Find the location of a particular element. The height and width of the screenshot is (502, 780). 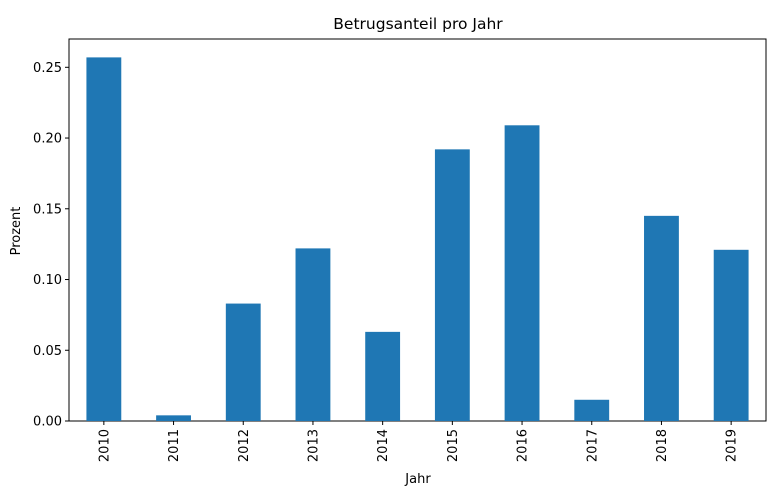

y-axis-label: Prozent is located at coordinates (16, 231).